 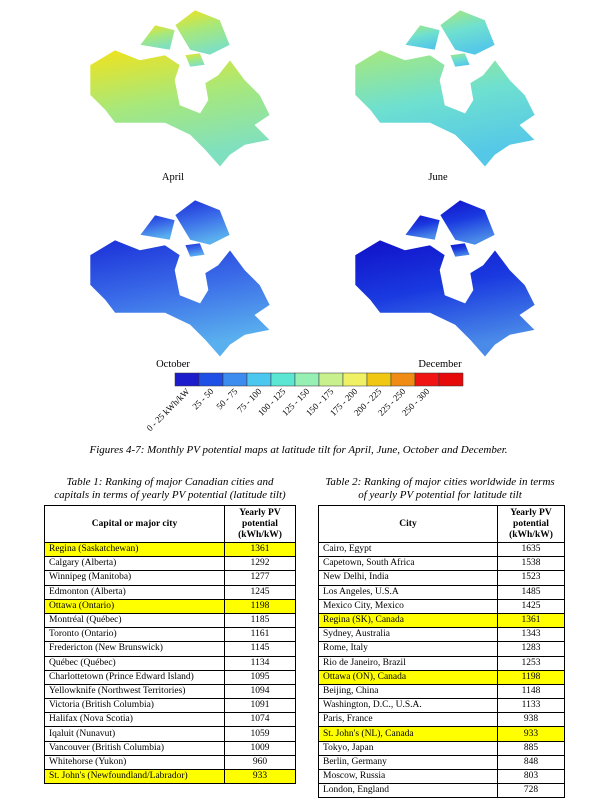 I want to click on name-cell: New Delhi, India, so click(x=408, y=578).